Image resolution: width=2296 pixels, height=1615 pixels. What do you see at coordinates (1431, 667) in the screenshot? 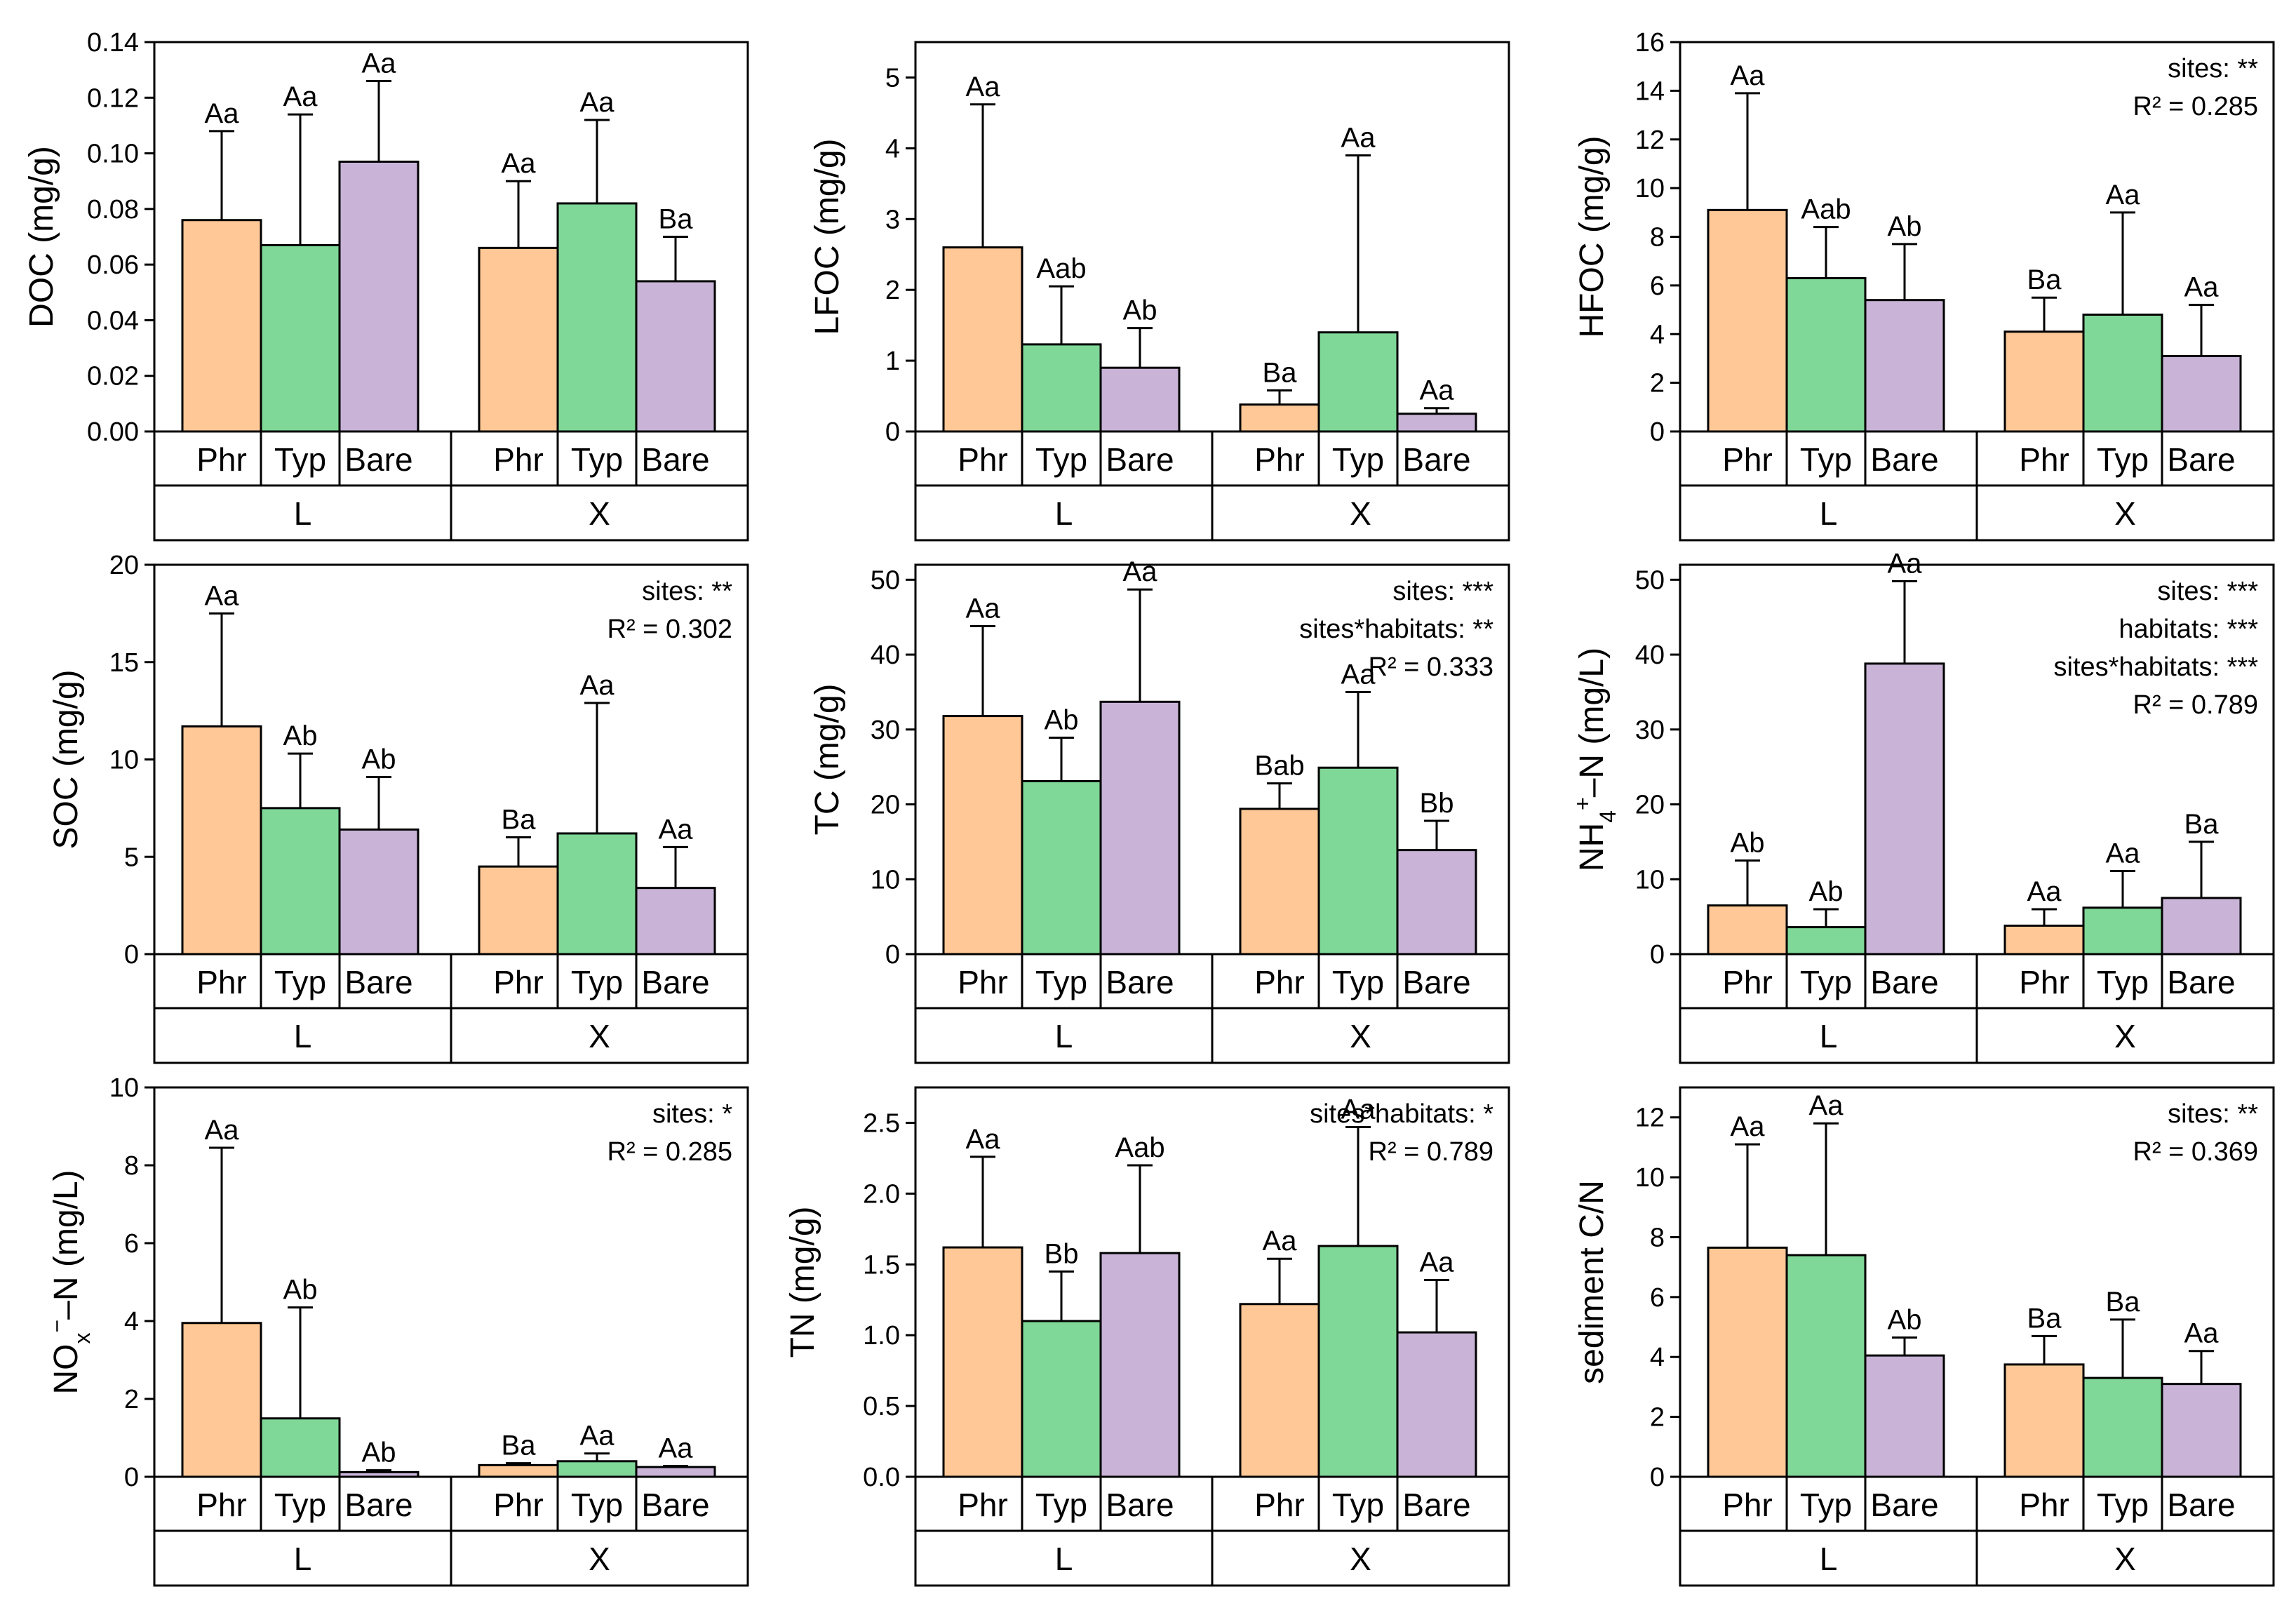
I see `stat-annotation: R² = 0.333` at bounding box center [1431, 667].